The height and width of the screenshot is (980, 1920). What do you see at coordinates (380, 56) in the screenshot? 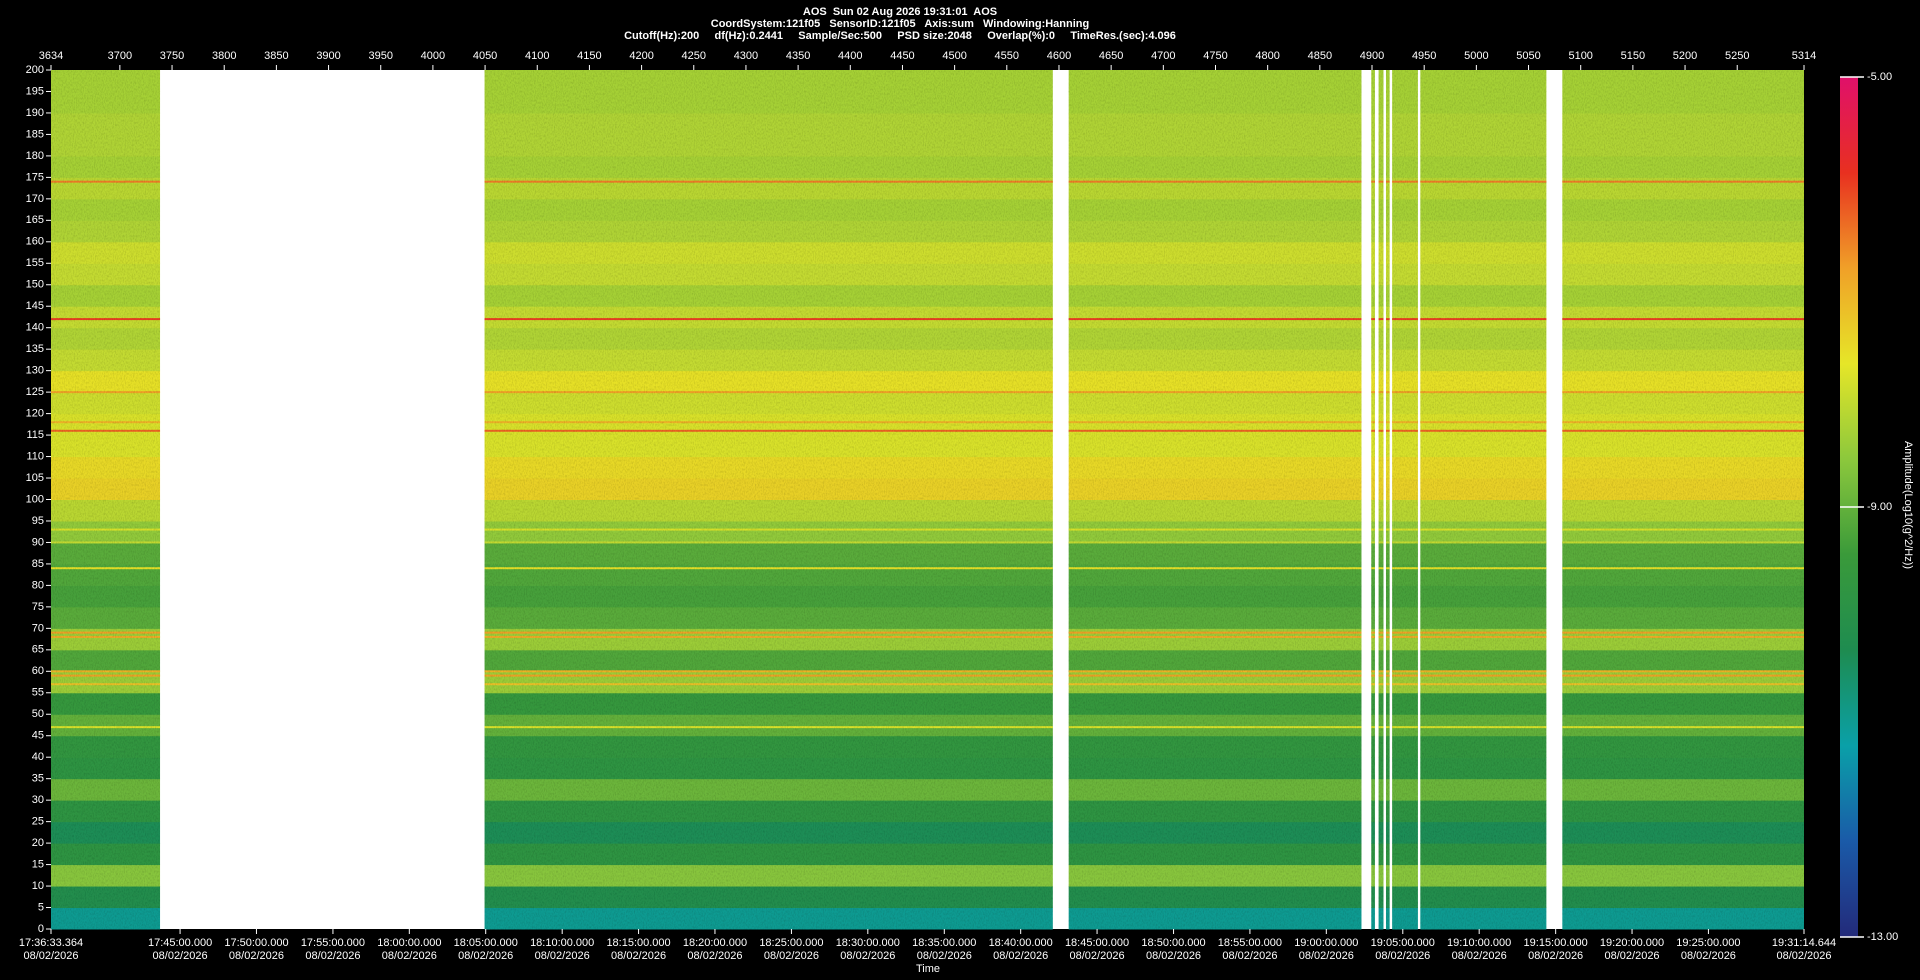
I see `x-tick-label: 3950` at bounding box center [380, 56].